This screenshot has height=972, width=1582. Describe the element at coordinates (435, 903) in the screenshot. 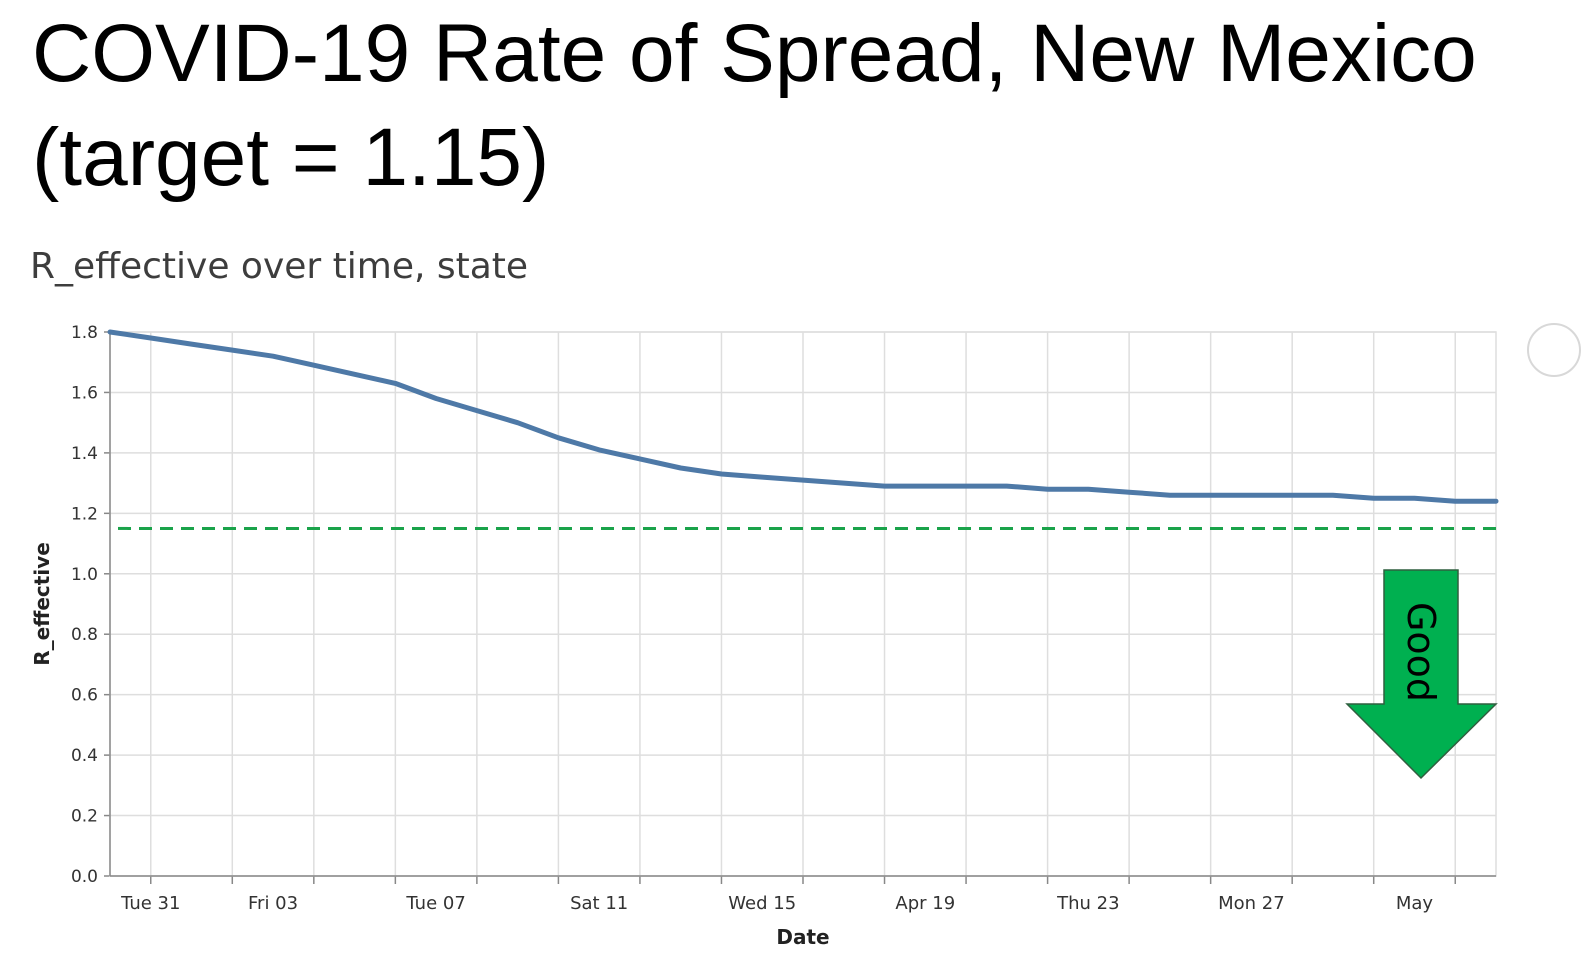

I see `x-tick-label: Tue 07` at that location.